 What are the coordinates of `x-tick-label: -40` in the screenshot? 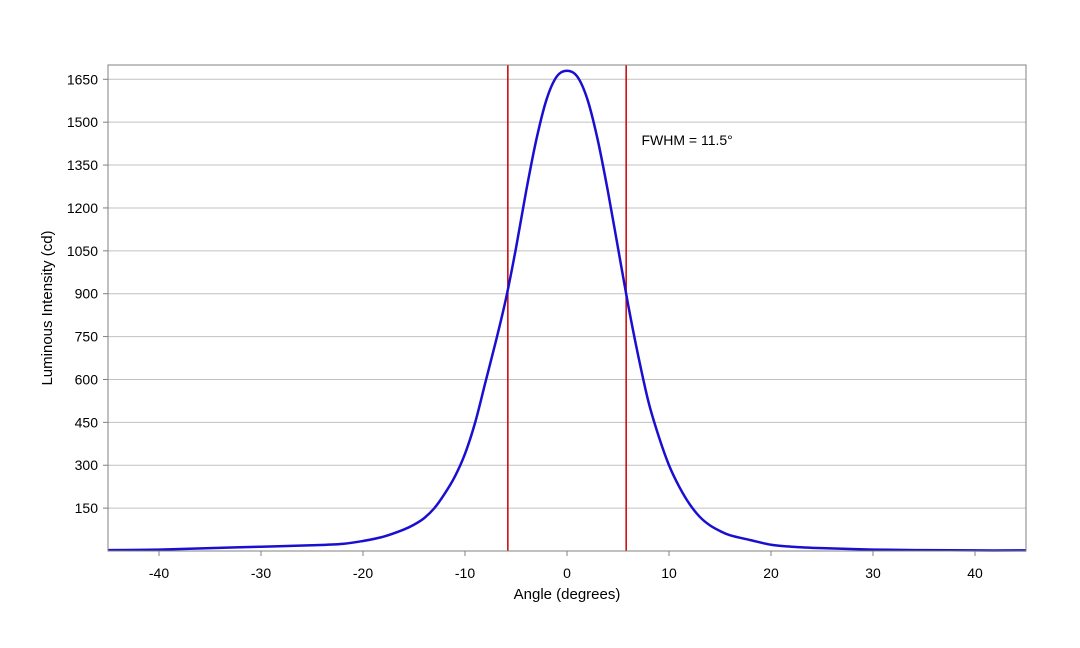 It's located at (159, 573).